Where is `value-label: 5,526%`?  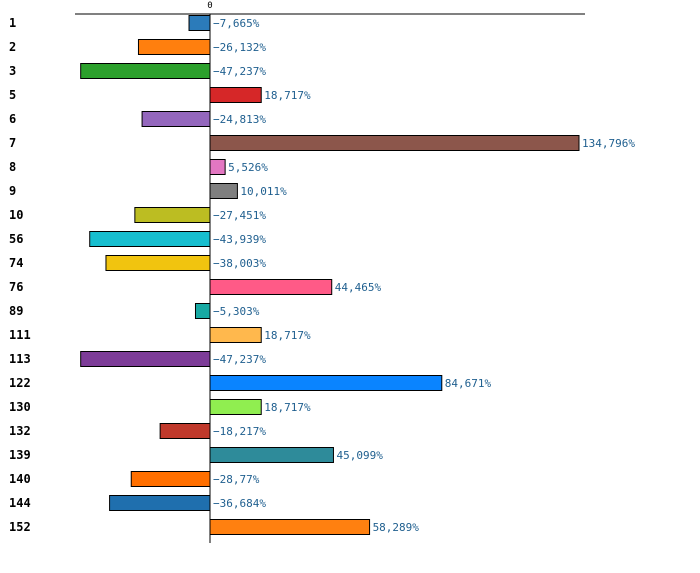 value-label: 5,526% is located at coordinates (248, 167).